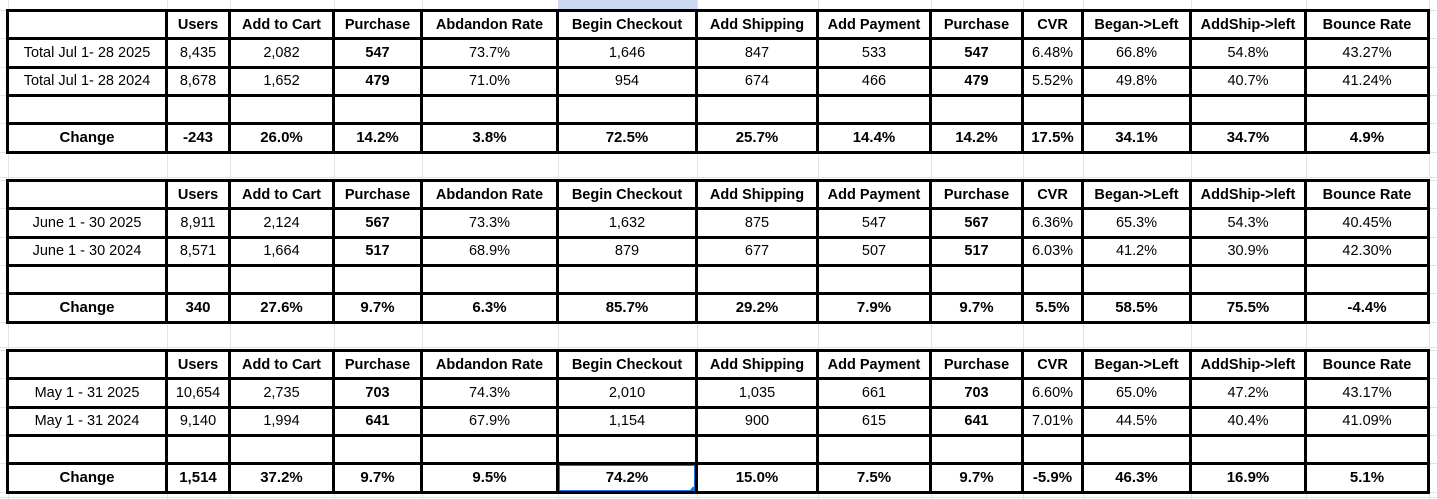 The image size is (1437, 499). Describe the element at coordinates (874, 53) in the screenshot. I see `data-cell: 533` at that location.